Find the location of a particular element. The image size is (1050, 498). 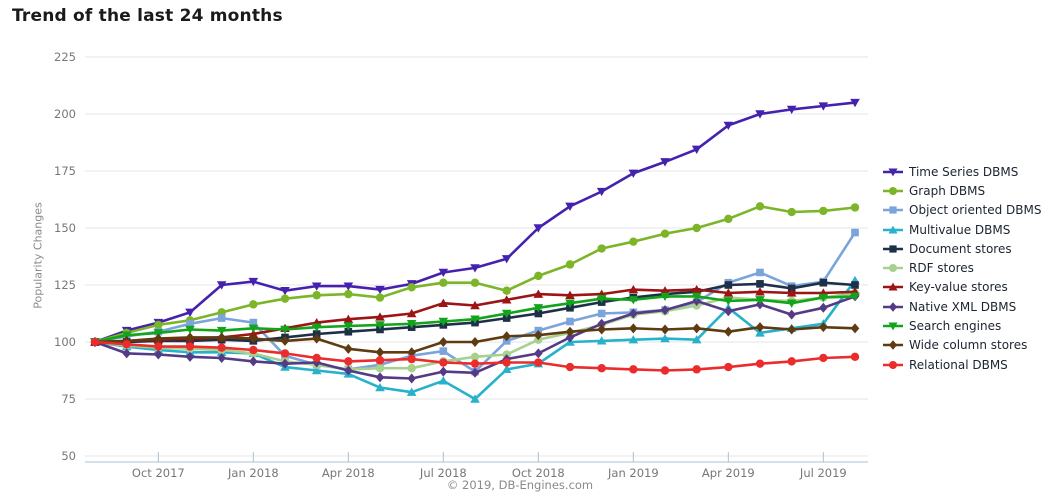

legend-item-multivalue-dbms: Multivalue DBMS is located at coordinates (961, 229).